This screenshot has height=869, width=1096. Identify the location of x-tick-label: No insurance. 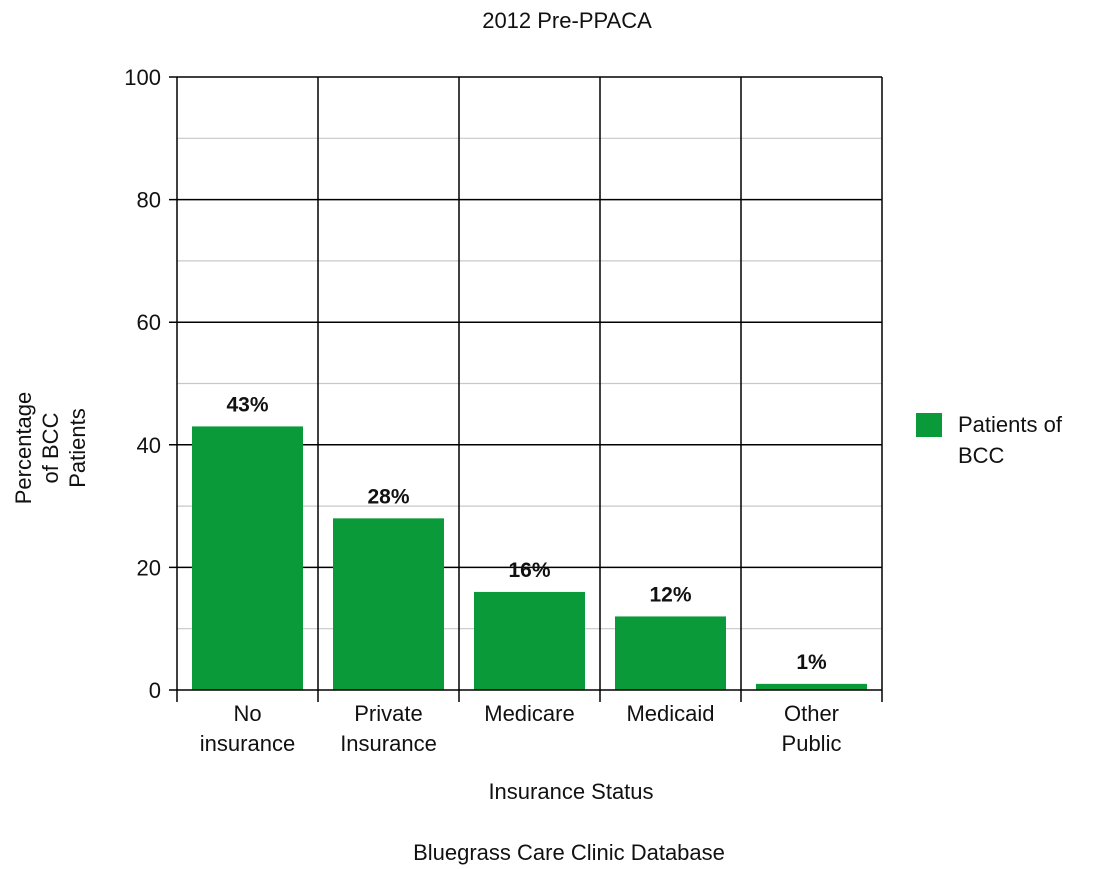
(247, 728).